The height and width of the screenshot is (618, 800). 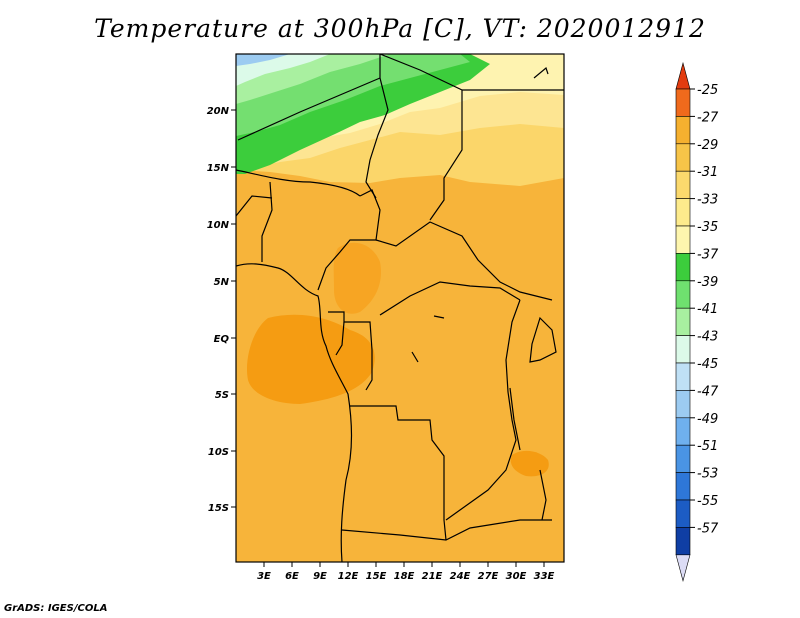 I want to click on border-angola, so click(x=398, y=473).